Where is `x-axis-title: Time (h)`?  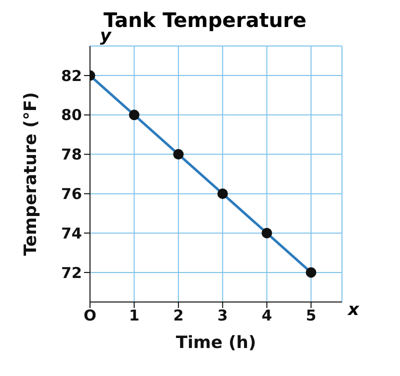
x-axis-title: Time (h) is located at coordinates (216, 343).